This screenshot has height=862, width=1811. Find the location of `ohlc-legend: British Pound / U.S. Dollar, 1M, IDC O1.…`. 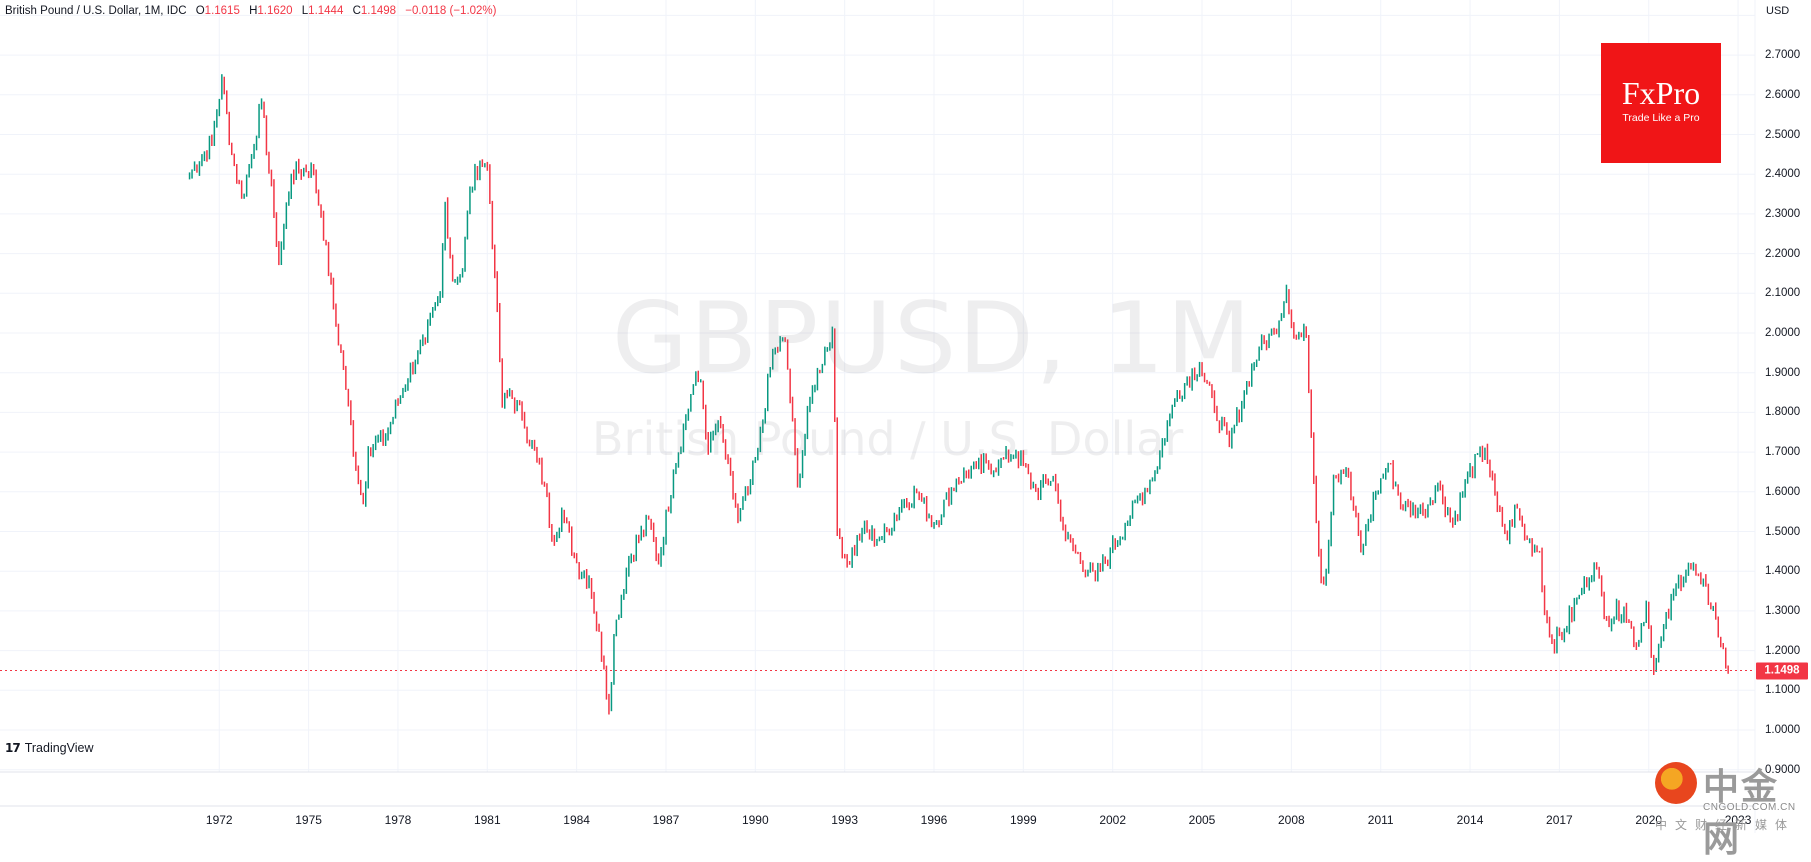

ohlc-legend: British Pound / U.S. Dollar, 1M, IDC O1.… is located at coordinates (250, 11).